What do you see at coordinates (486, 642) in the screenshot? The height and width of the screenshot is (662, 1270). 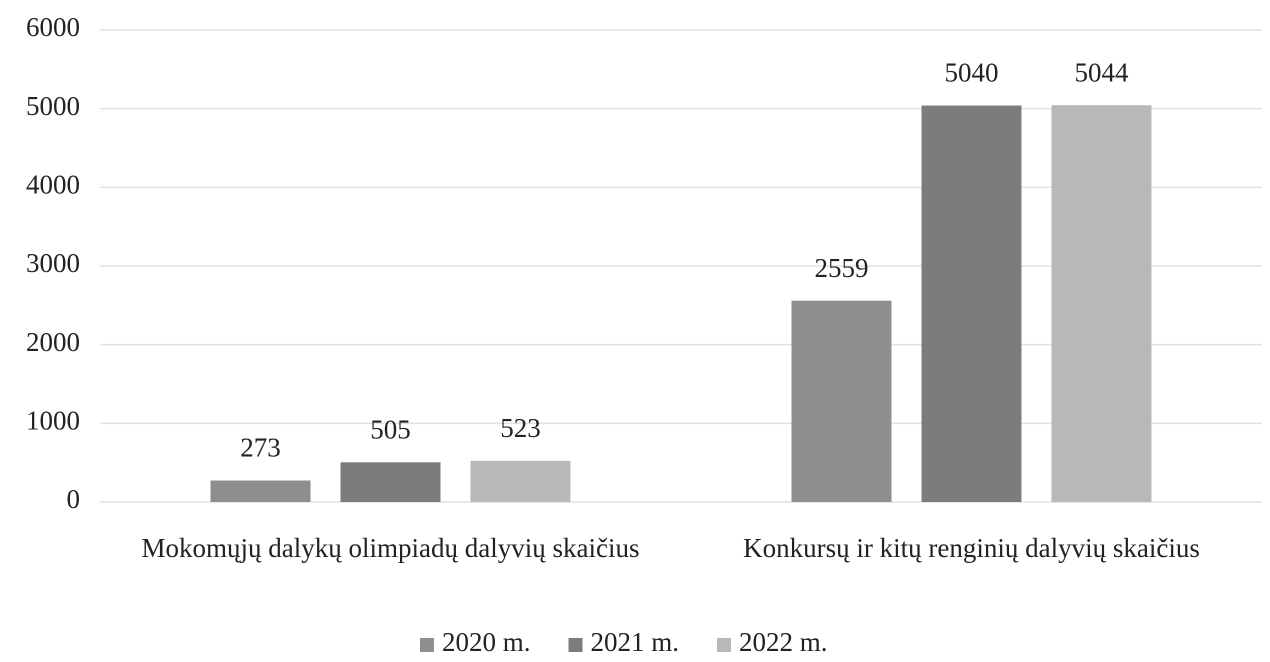 I see `legend-label: 2020 m.` at bounding box center [486, 642].